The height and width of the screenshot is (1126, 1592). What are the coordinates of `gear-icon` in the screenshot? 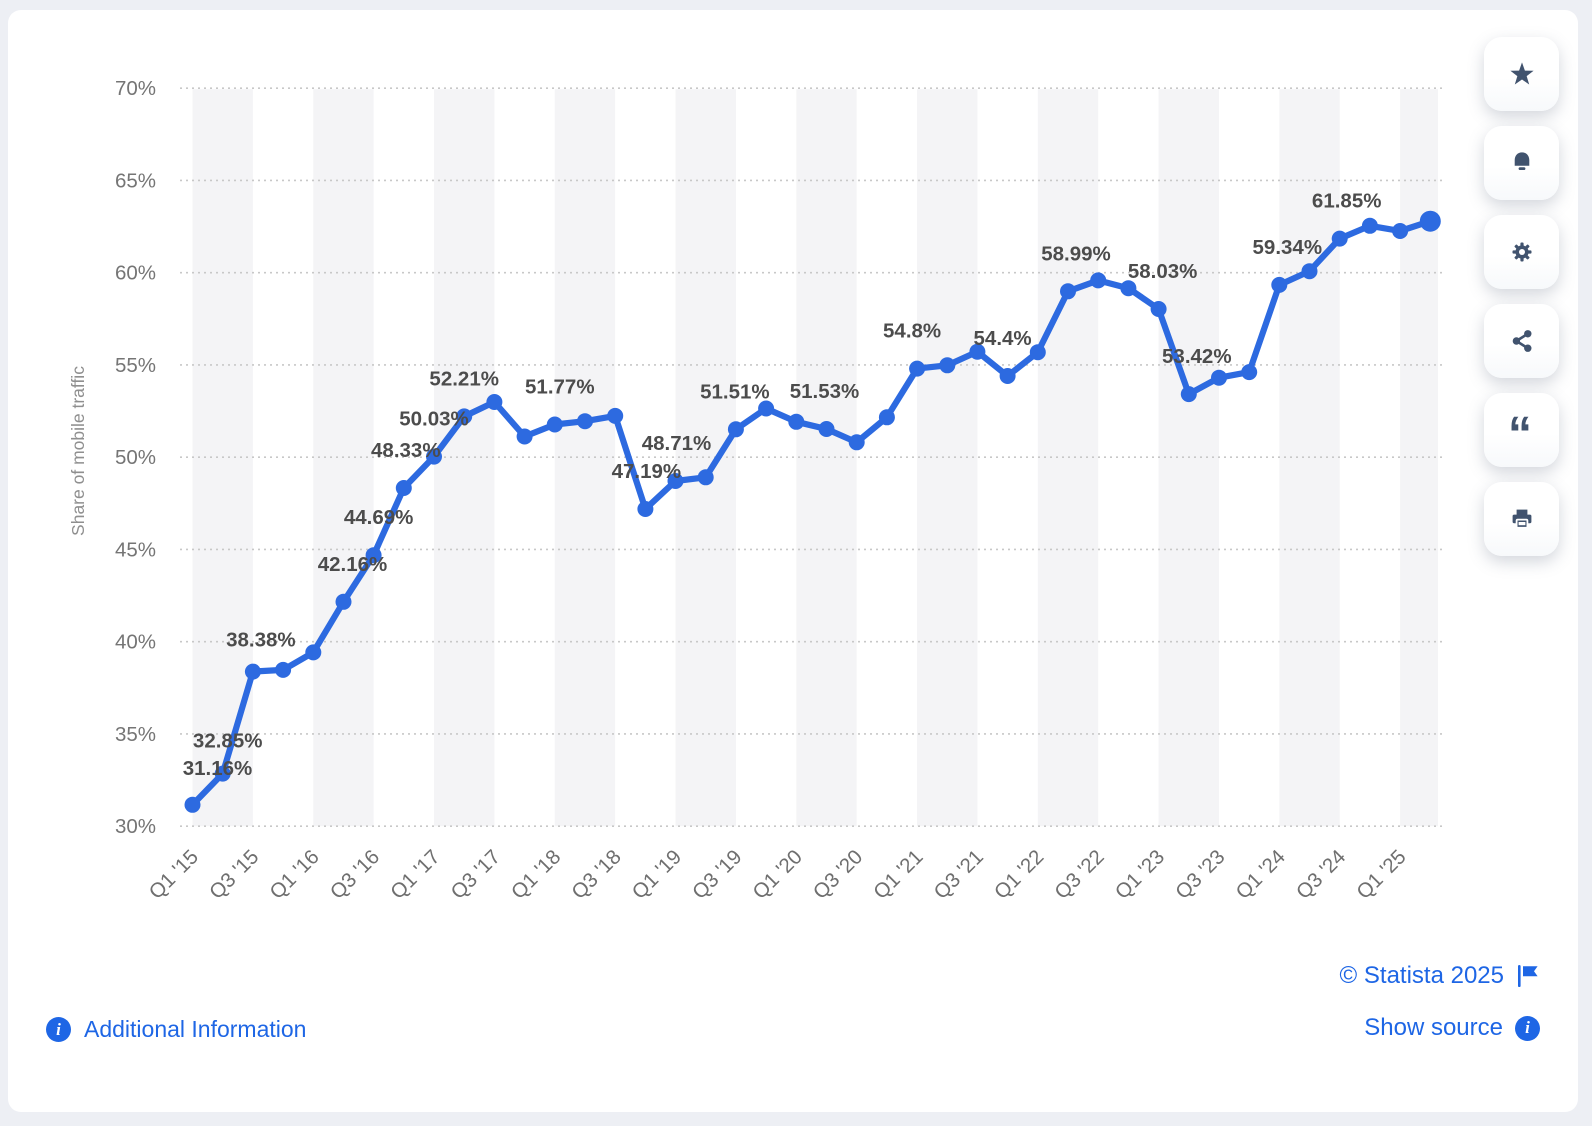 It's located at (1521, 252).